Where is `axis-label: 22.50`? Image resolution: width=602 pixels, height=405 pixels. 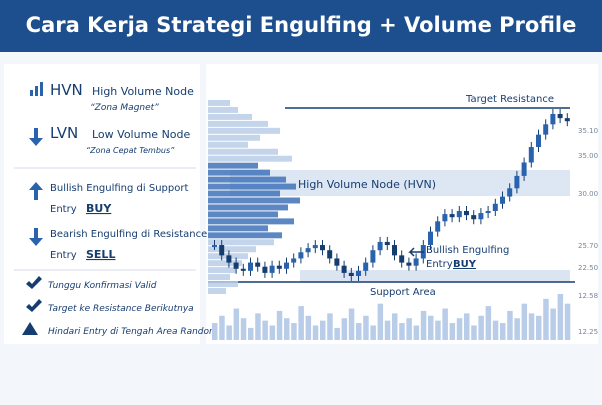 axis-label: 22.50 is located at coordinates (588, 268).